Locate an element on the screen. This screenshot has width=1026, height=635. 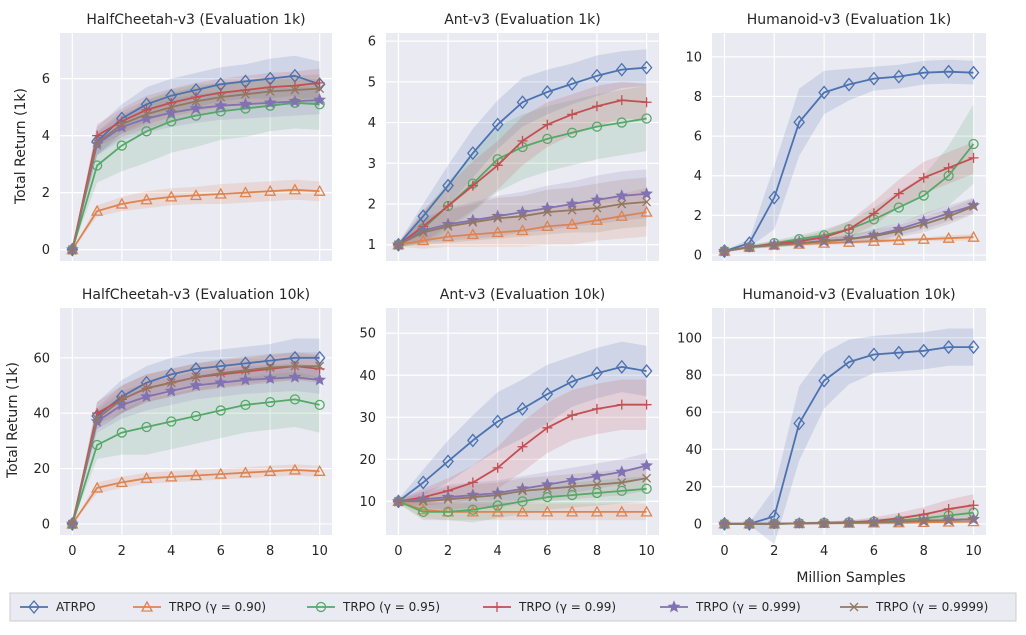
y-tick-label: 20 is located at coordinates (367, 460).